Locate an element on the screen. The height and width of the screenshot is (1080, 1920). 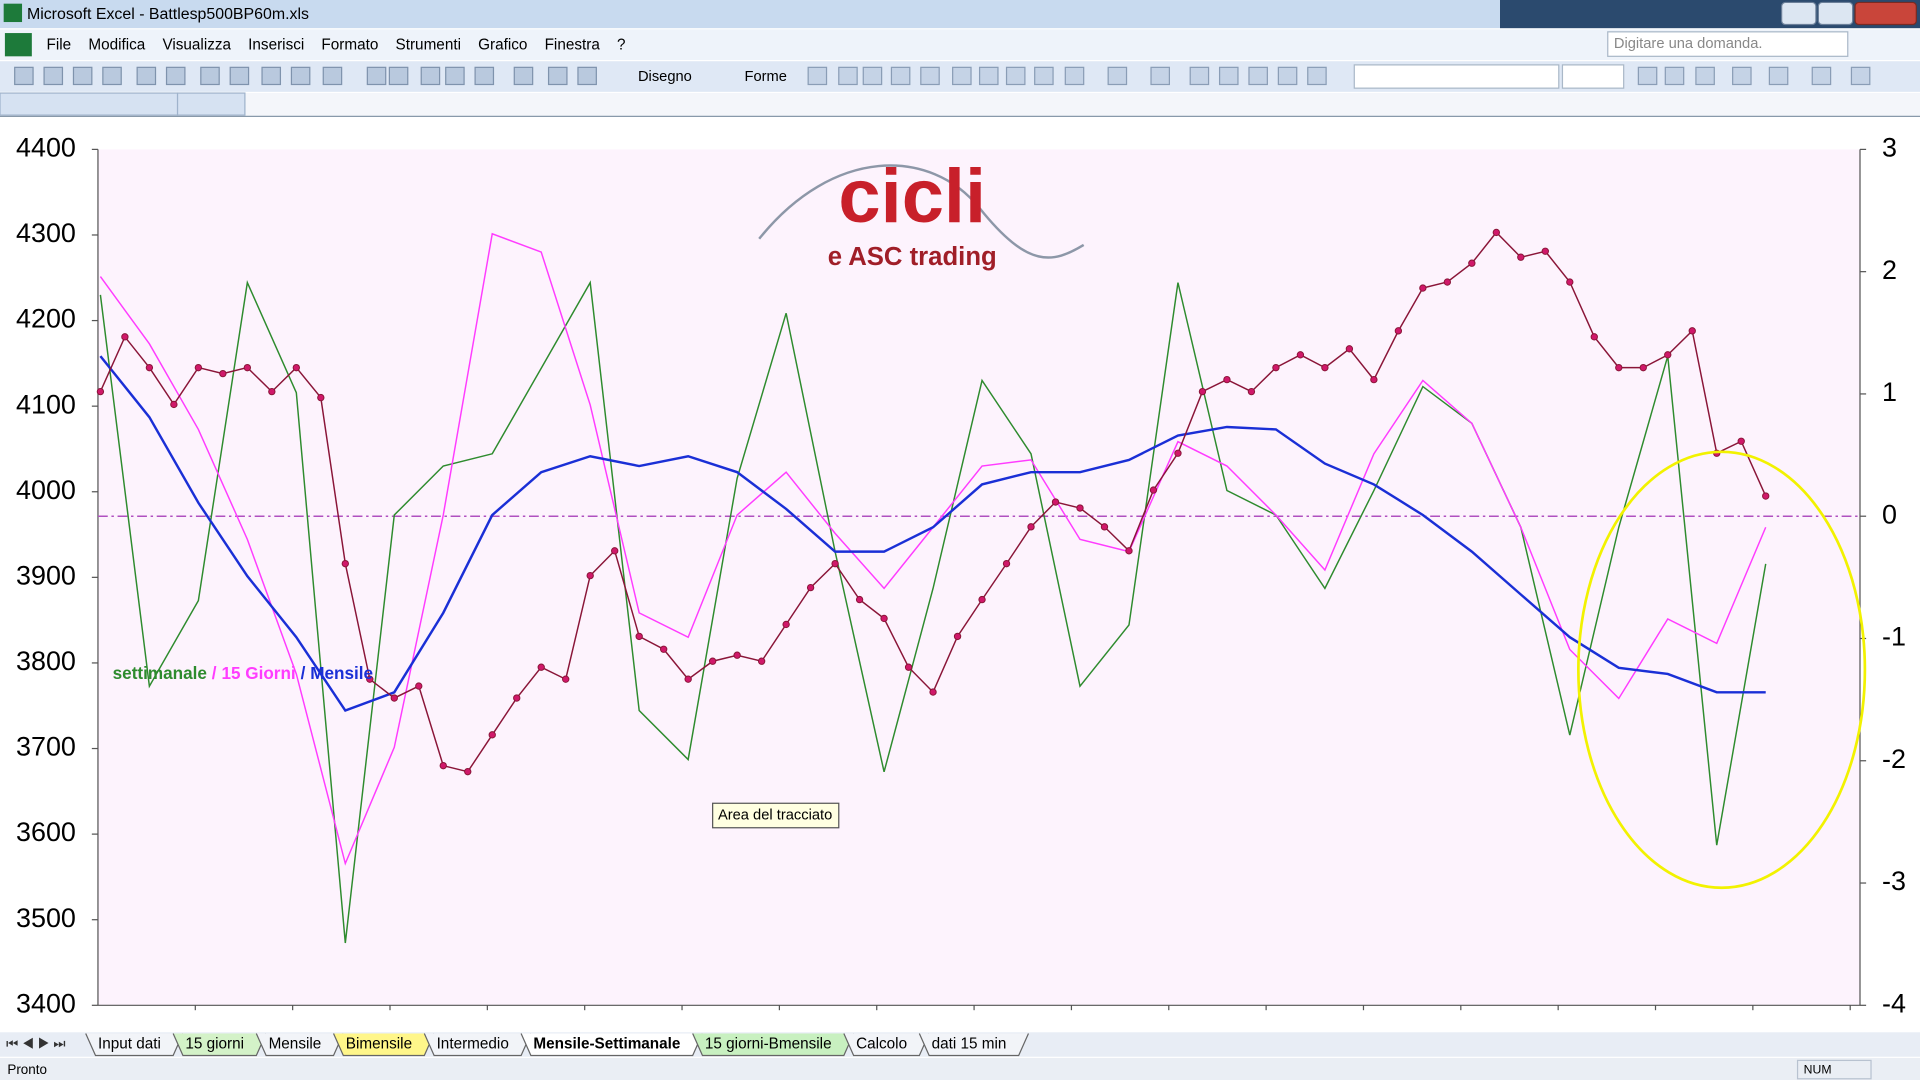
font-box is located at coordinates (1456, 76).